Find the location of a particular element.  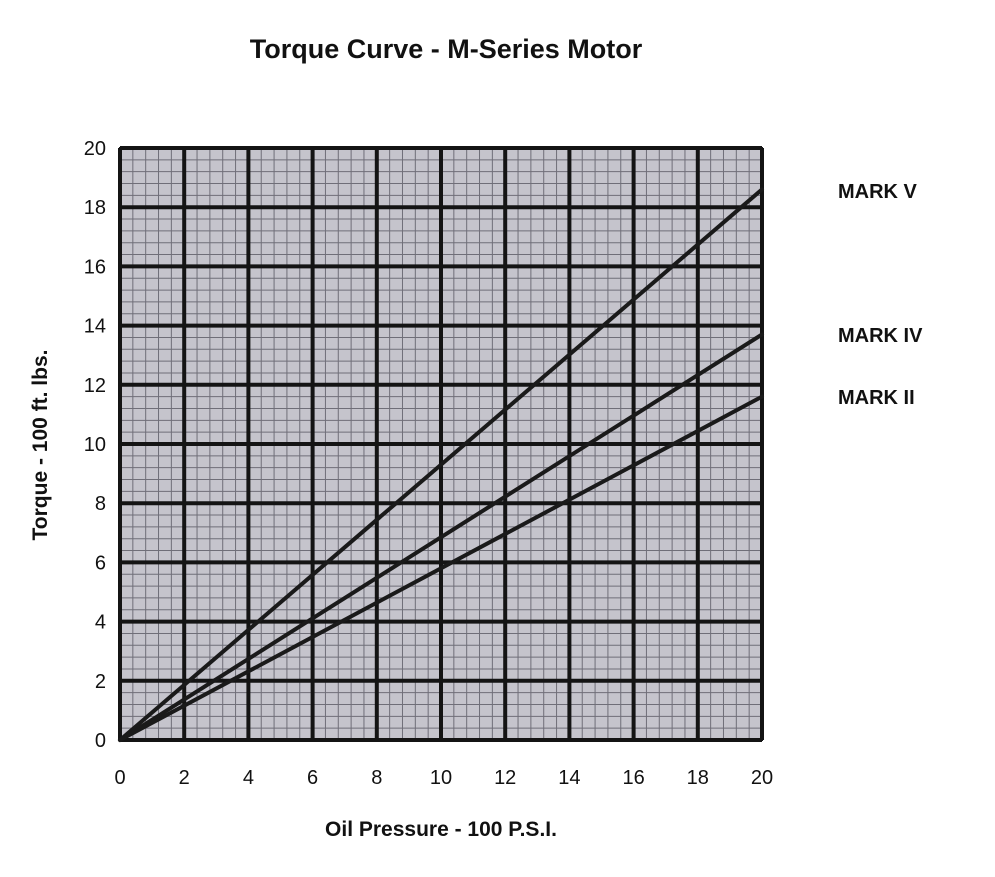

series-label-mark-iv: MARK IV is located at coordinates (880, 336).